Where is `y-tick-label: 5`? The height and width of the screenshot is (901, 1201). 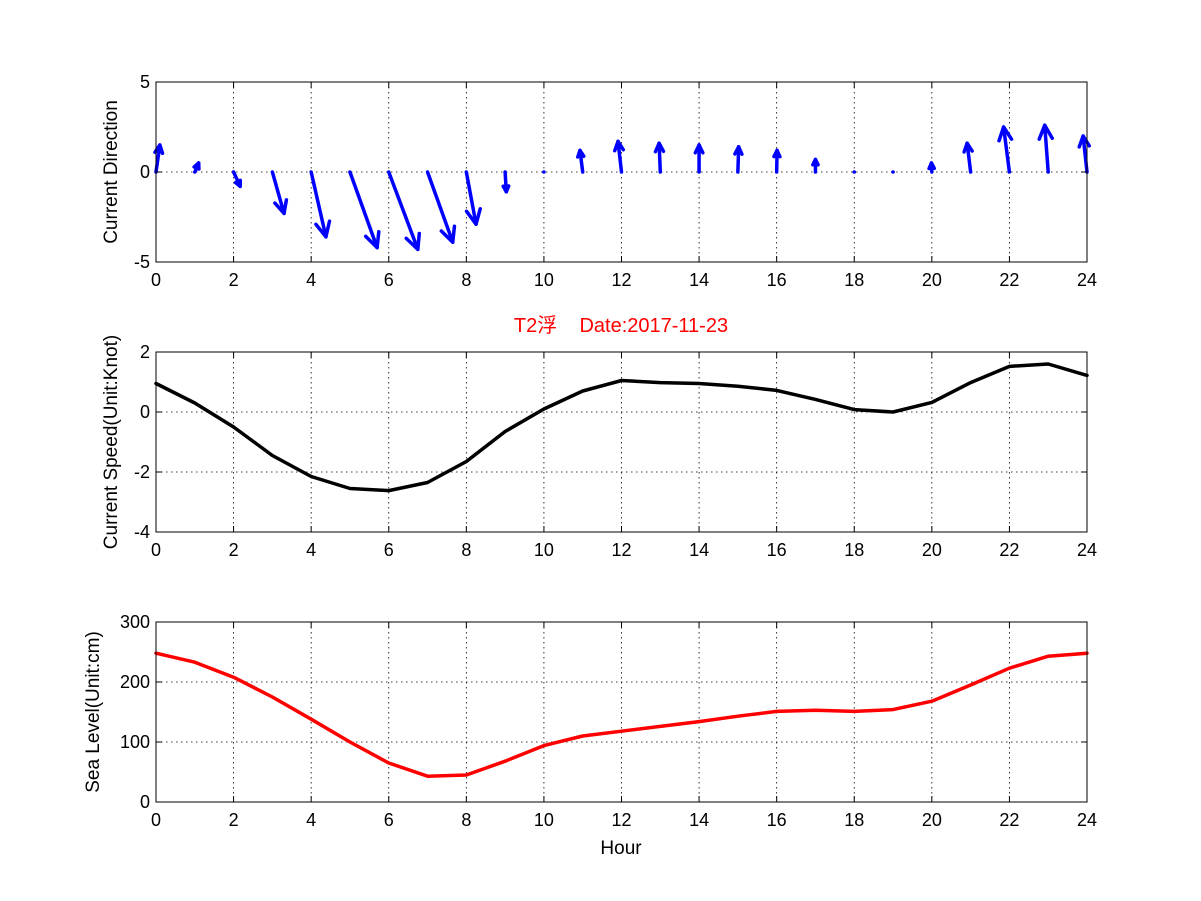
y-tick-label: 5 is located at coordinates (145, 82).